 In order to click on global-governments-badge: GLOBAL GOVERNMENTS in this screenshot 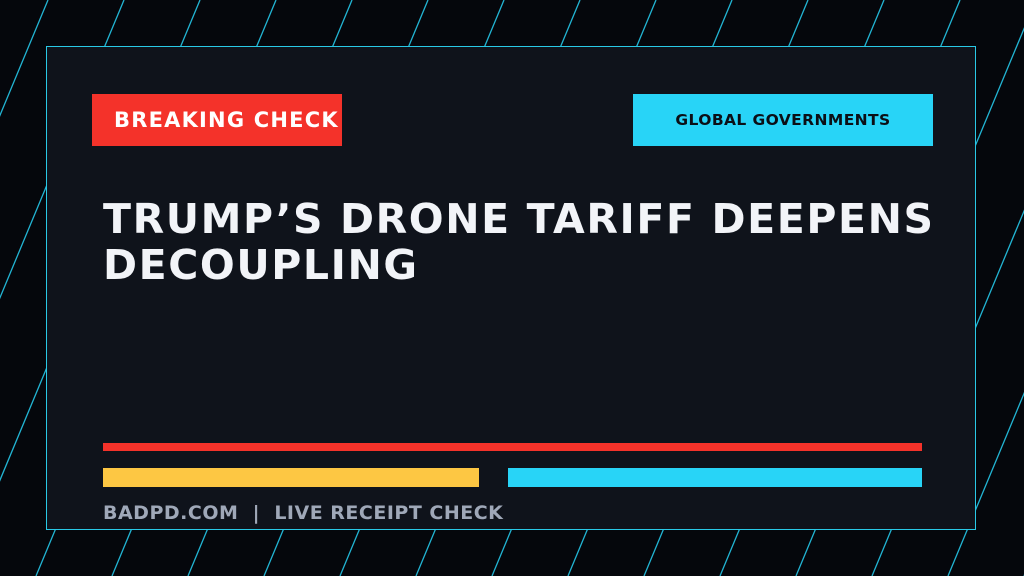, I will do `click(783, 120)`.